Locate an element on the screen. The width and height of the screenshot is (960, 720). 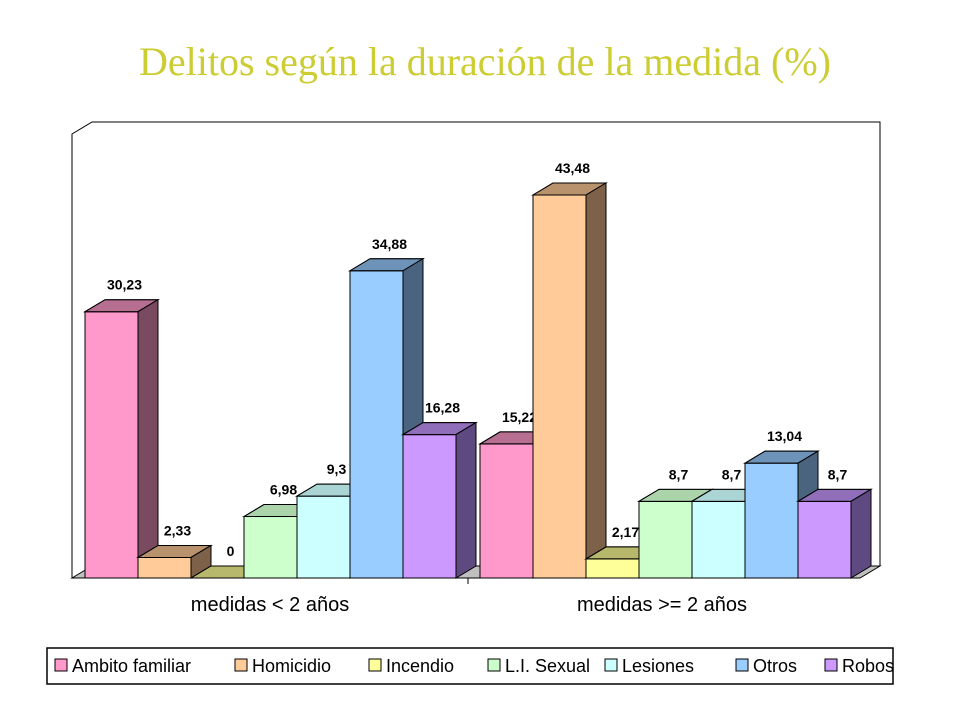
data-label-homicidio-2: 43,48 is located at coordinates (572, 168).